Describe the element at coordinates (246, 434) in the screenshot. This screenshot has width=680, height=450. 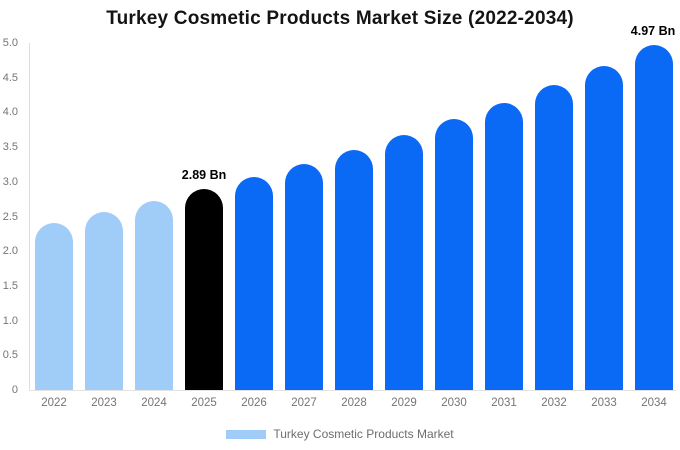
I see `legend-swatch-icon` at that location.